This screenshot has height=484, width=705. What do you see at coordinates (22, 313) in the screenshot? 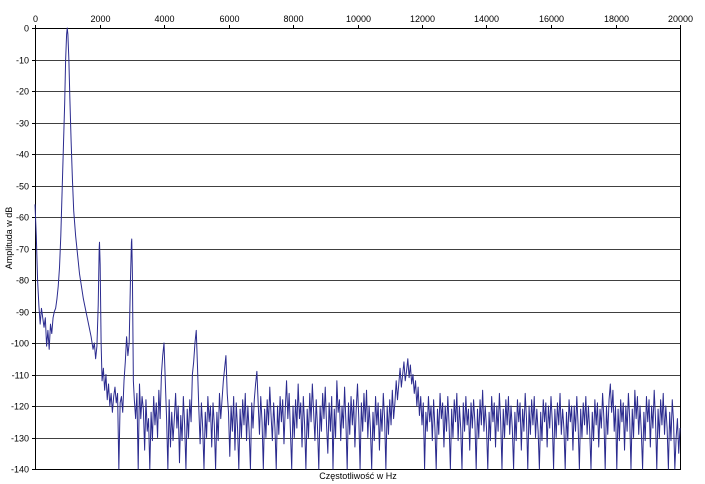
I see `y-tick-label-9: -90` at bounding box center [22, 313].